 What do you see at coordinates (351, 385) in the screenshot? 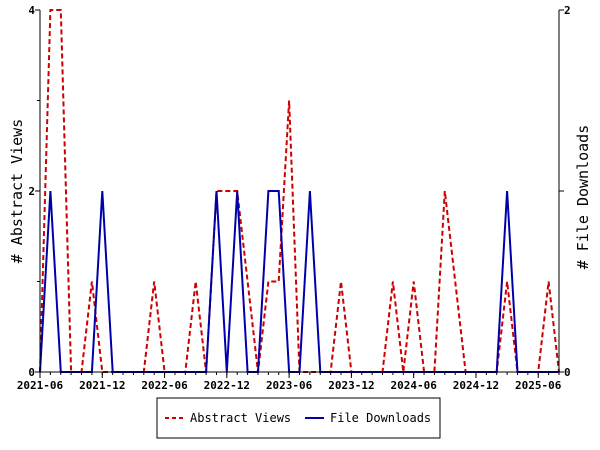
I see `x-tick-label: 2023-12` at bounding box center [351, 385].